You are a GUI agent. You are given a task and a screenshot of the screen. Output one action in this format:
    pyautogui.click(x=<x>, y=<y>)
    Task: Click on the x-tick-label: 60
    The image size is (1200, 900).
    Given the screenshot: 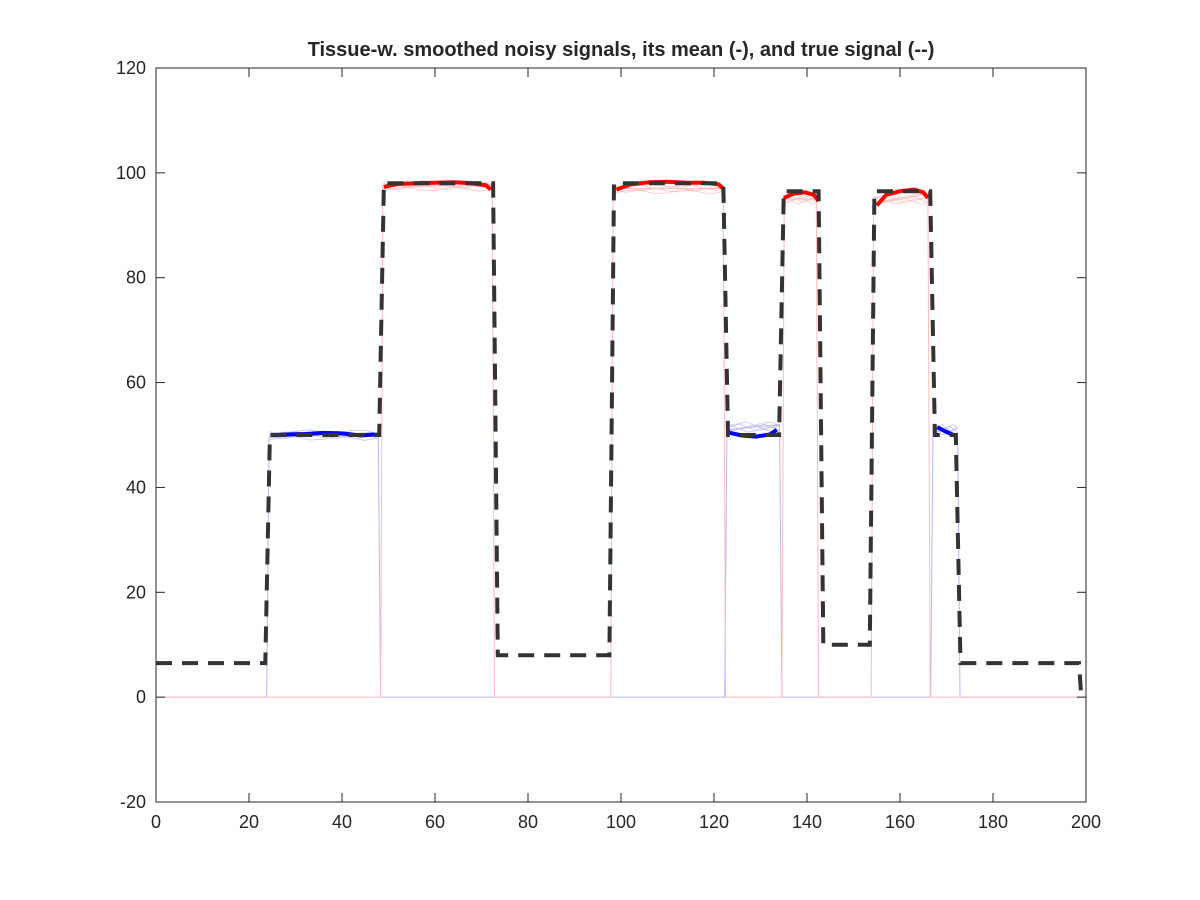 What is the action you would take?
    pyautogui.click(x=435, y=822)
    